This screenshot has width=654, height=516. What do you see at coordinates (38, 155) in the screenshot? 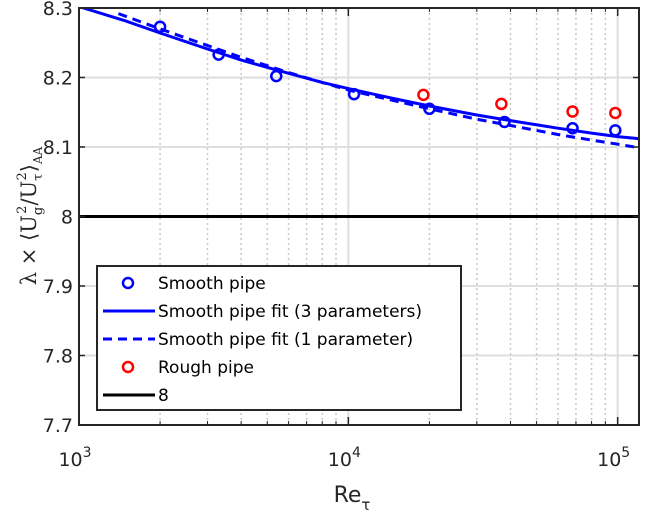
I see `y-label-part: AA` at bounding box center [38, 155].